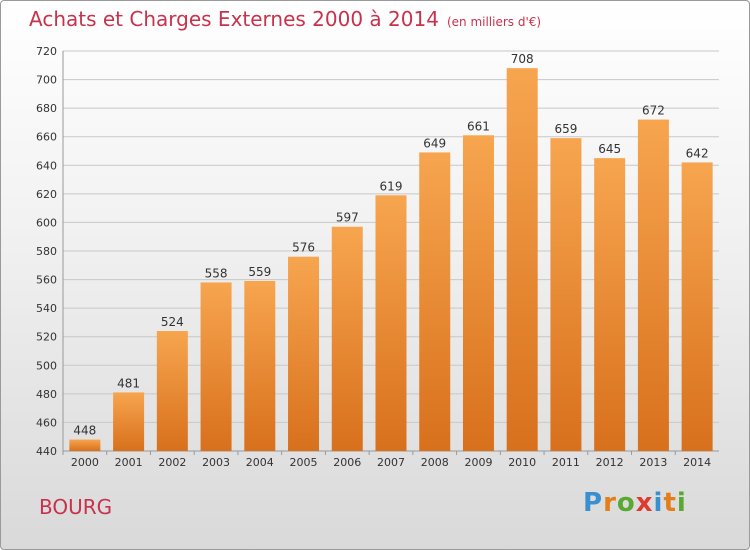 The image size is (750, 550). Describe the element at coordinates (304, 462) in the screenshot. I see `x-tick-label: 2005` at that location.